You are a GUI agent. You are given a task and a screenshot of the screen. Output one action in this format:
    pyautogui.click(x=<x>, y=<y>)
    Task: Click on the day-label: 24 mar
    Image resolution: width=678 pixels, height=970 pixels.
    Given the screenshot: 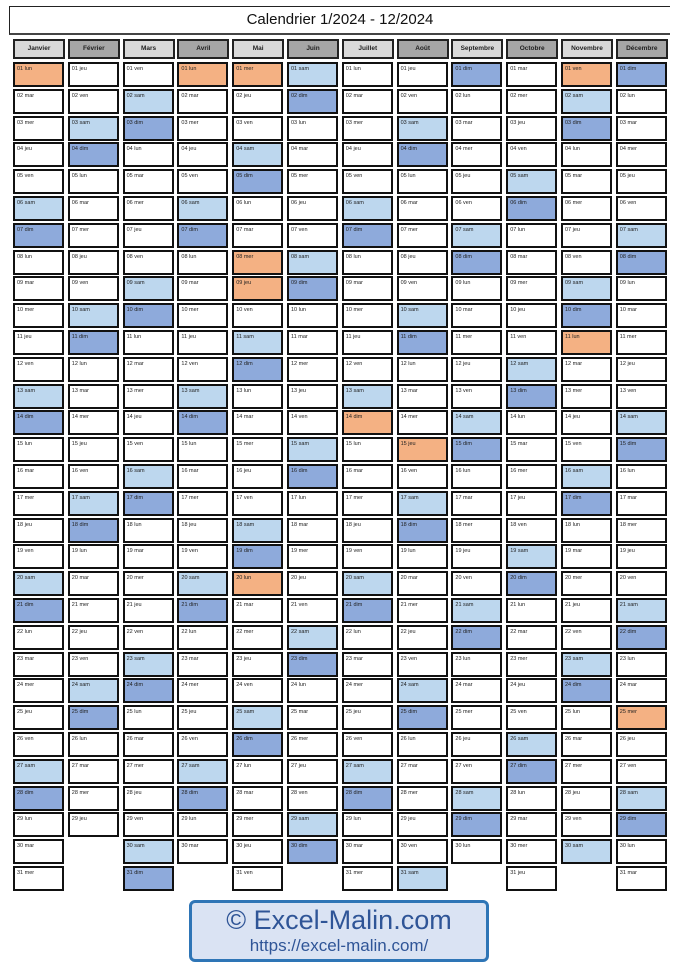 What is the action you would take?
    pyautogui.click(x=628, y=685)
    